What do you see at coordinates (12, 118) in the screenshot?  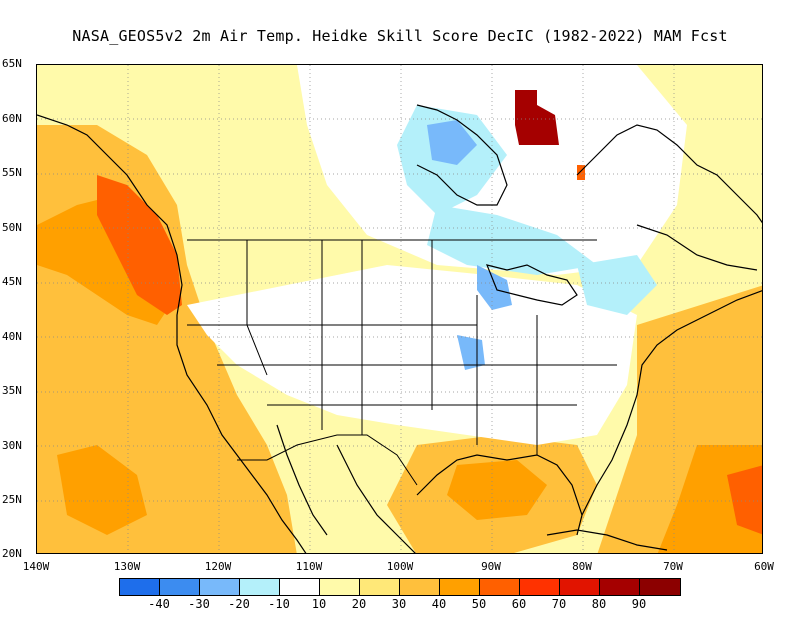 I see `lat-label: 60N` at bounding box center [12, 118].